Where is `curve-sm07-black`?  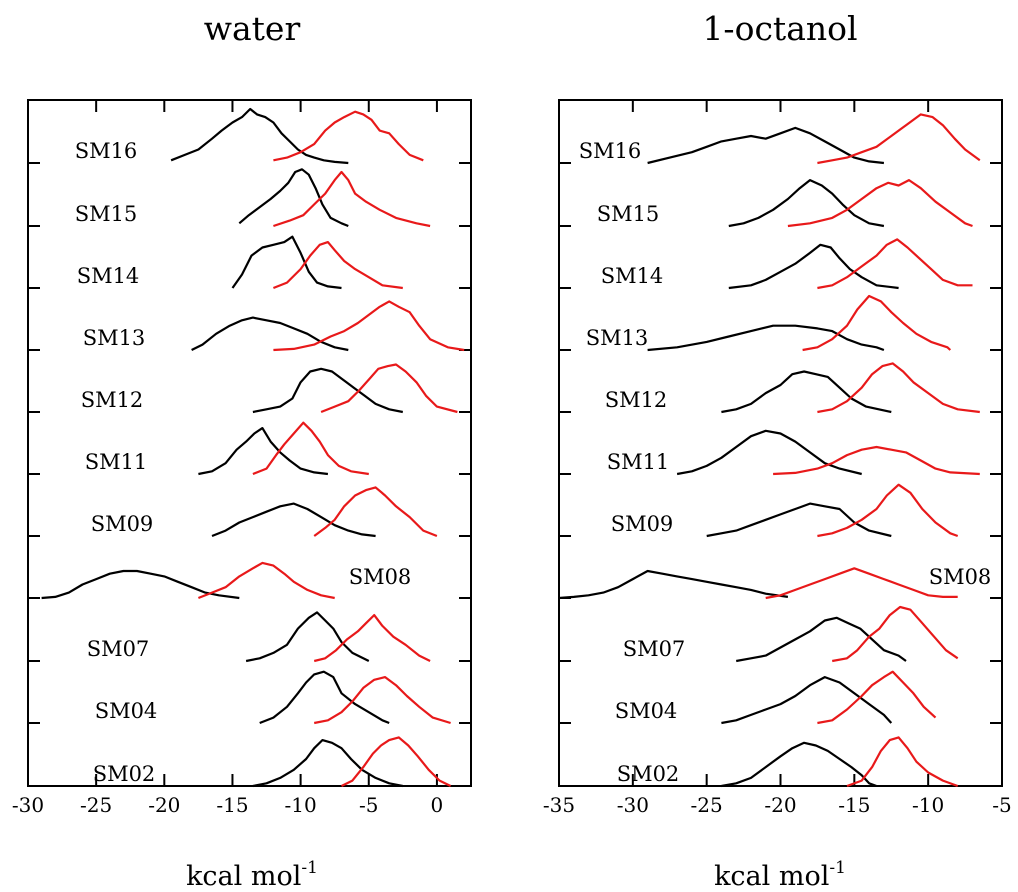 curve-sm07-black is located at coordinates (821, 639).